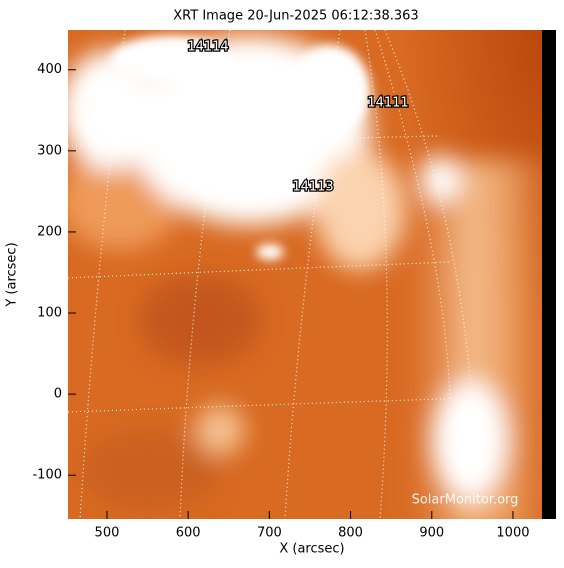 The height and width of the screenshot is (568, 564). I want to click on x-axis-label: X (arcsec), so click(311, 549).